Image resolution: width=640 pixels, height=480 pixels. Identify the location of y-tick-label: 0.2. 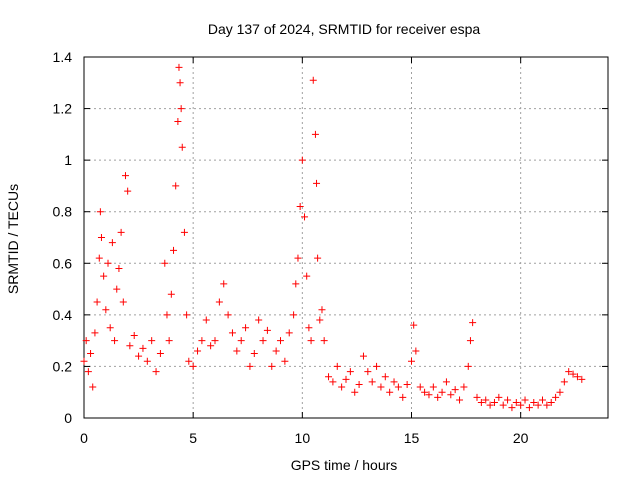
(63, 366).